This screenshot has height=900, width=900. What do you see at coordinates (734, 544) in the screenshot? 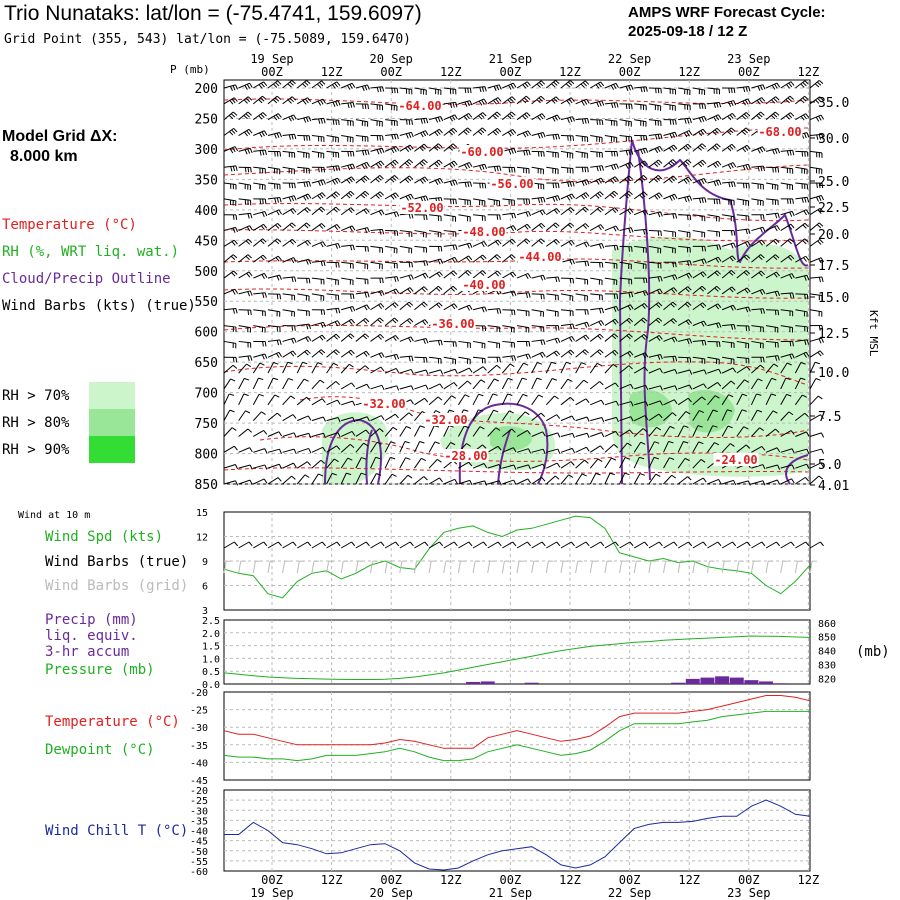
I see `barb-flag` at bounding box center [734, 544].